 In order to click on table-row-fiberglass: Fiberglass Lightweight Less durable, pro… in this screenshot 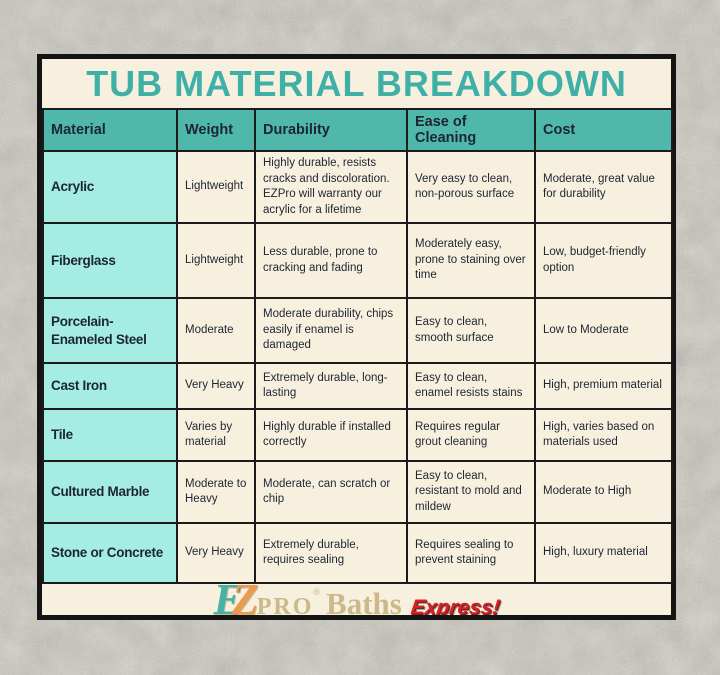, I will do `click(357, 261)`.